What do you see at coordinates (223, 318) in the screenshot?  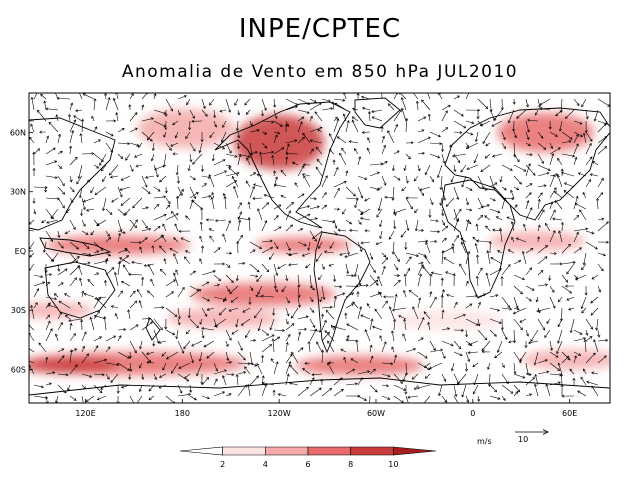 I see `anomaly-shade` at bounding box center [223, 318].